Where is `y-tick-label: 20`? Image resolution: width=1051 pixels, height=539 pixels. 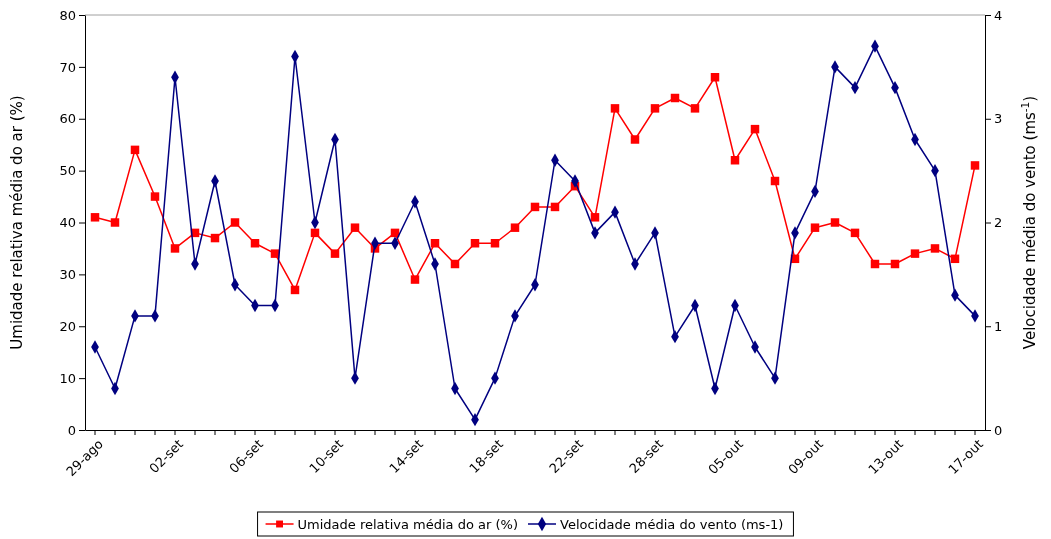 y-tick-label: 20 is located at coordinates (67, 326).